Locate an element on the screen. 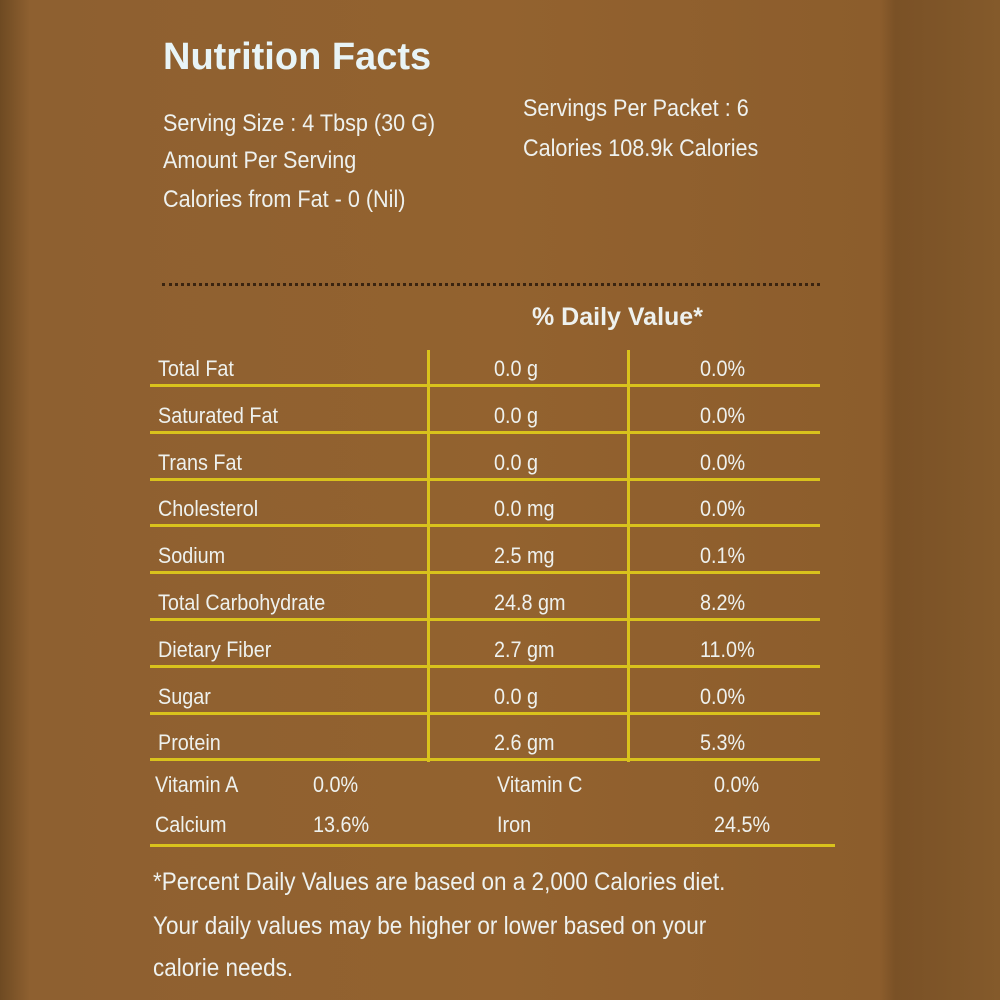 This screenshot has height=1000, width=1000. nutrient-name: Total Carbohydrate is located at coordinates (242, 602).